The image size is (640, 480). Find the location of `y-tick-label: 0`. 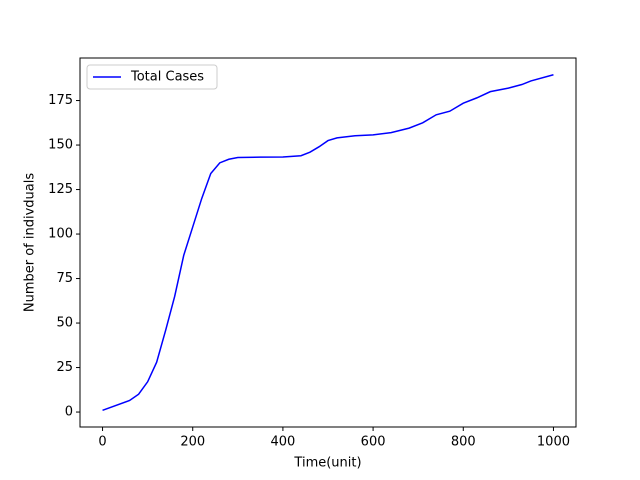

y-tick-label: 0 is located at coordinates (69, 412).